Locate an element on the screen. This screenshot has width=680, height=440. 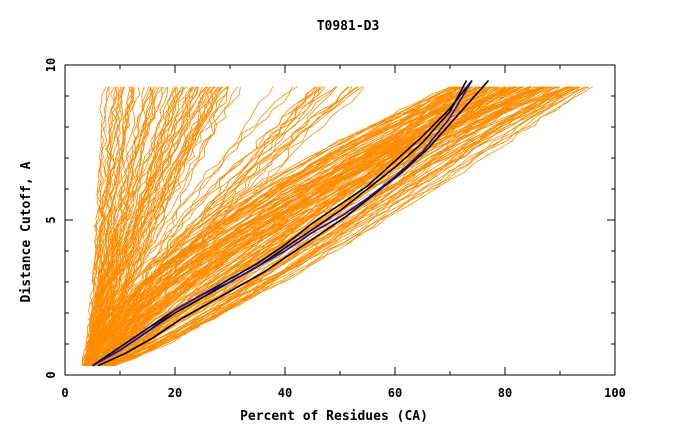
x-tick-label: 100 is located at coordinates (615, 393).